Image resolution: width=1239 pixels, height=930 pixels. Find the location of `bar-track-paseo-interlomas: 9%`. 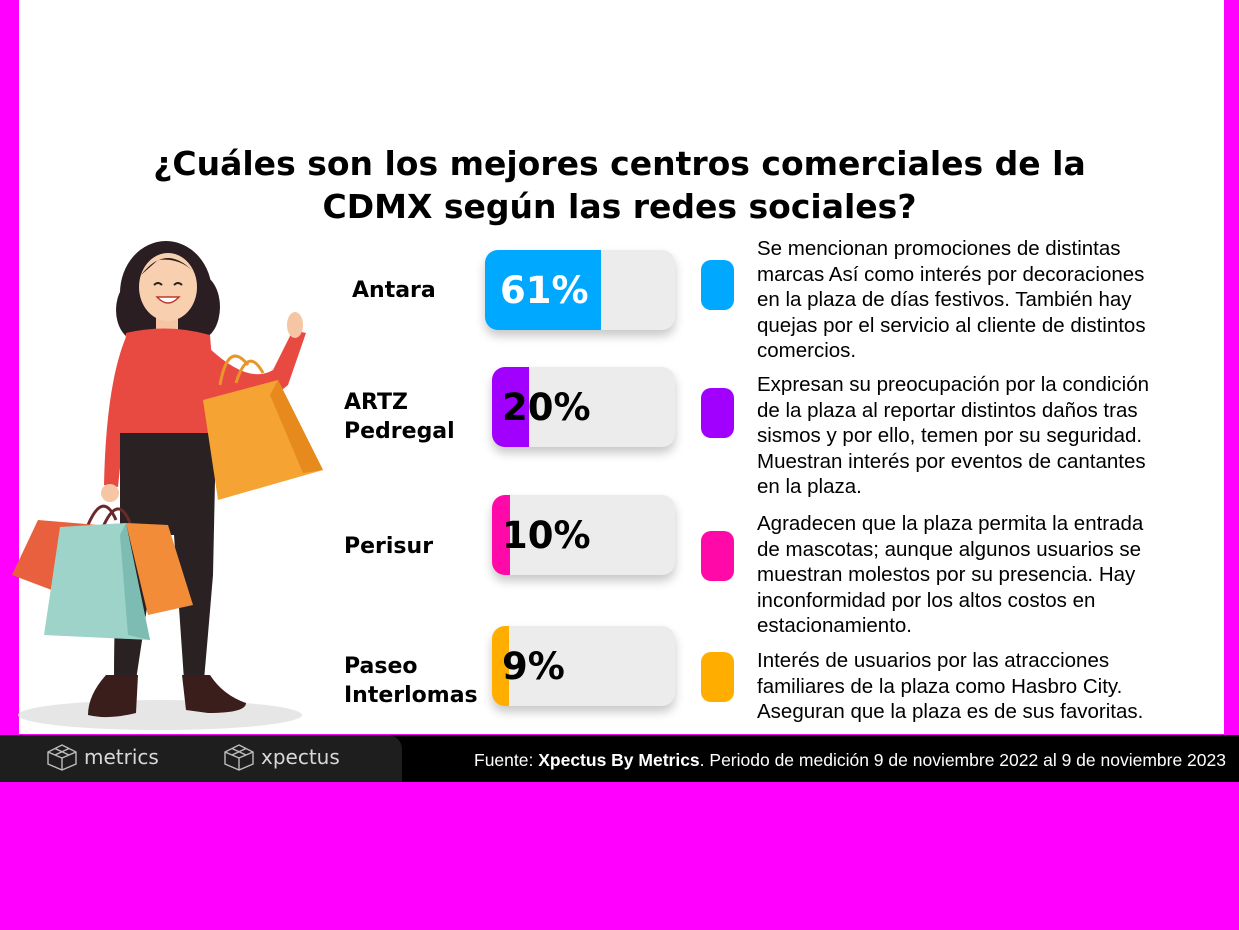

bar-track-paseo-interlomas: 9% is located at coordinates (583, 666).